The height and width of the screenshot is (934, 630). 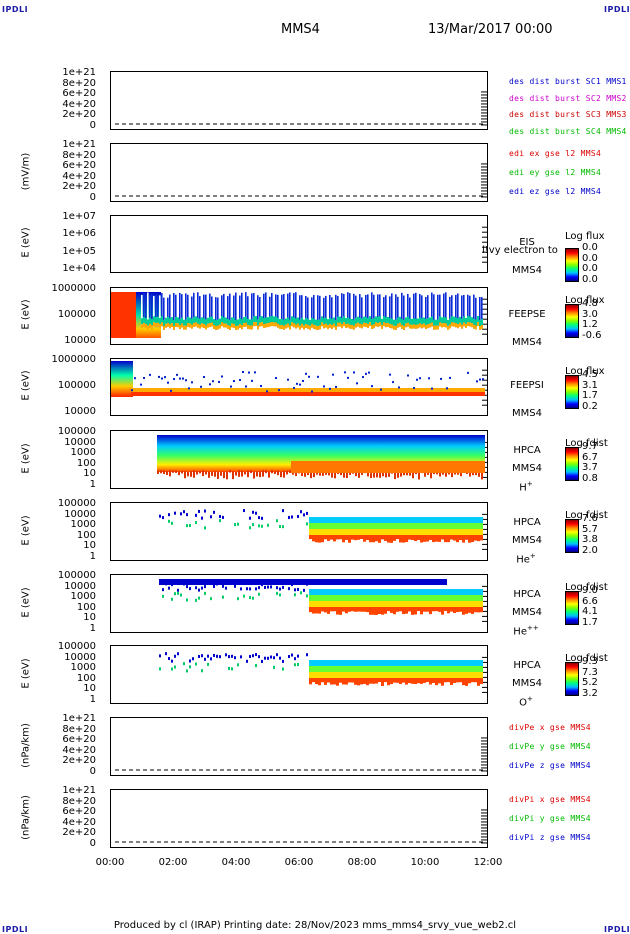 I want to click on y-axis-label: E (eV), so click(x=26, y=242).